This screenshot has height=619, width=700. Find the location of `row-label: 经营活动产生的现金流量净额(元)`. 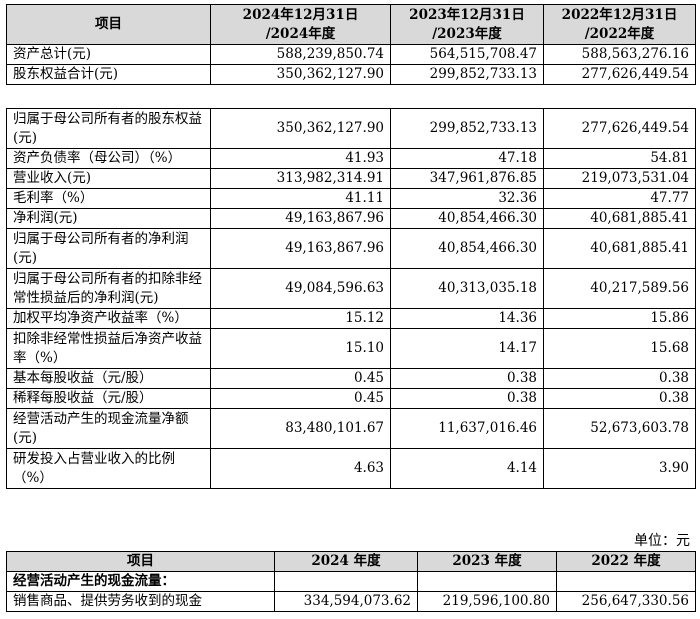

row-label: 经营活动产生的现金流量净额(元) is located at coordinates (108, 428).